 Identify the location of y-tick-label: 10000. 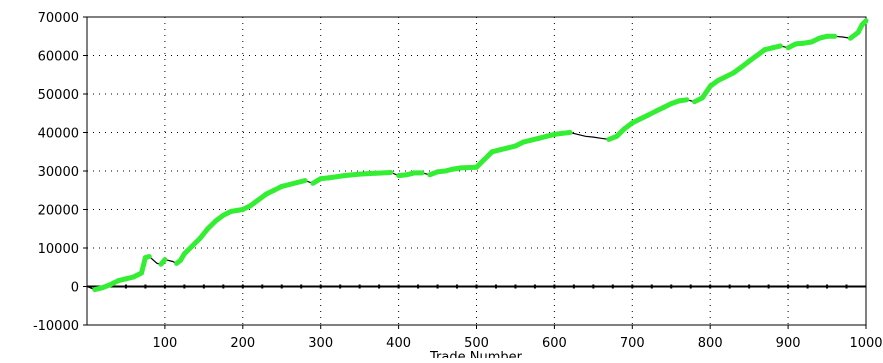
(58, 249).